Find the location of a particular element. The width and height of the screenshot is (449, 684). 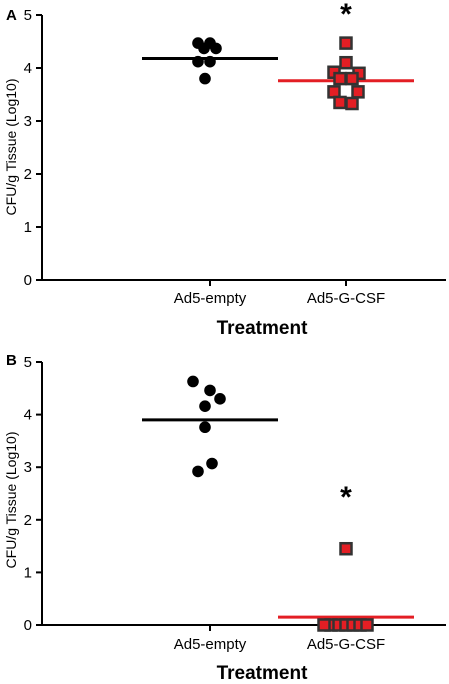

panel-label: B is located at coordinates (11, 360).